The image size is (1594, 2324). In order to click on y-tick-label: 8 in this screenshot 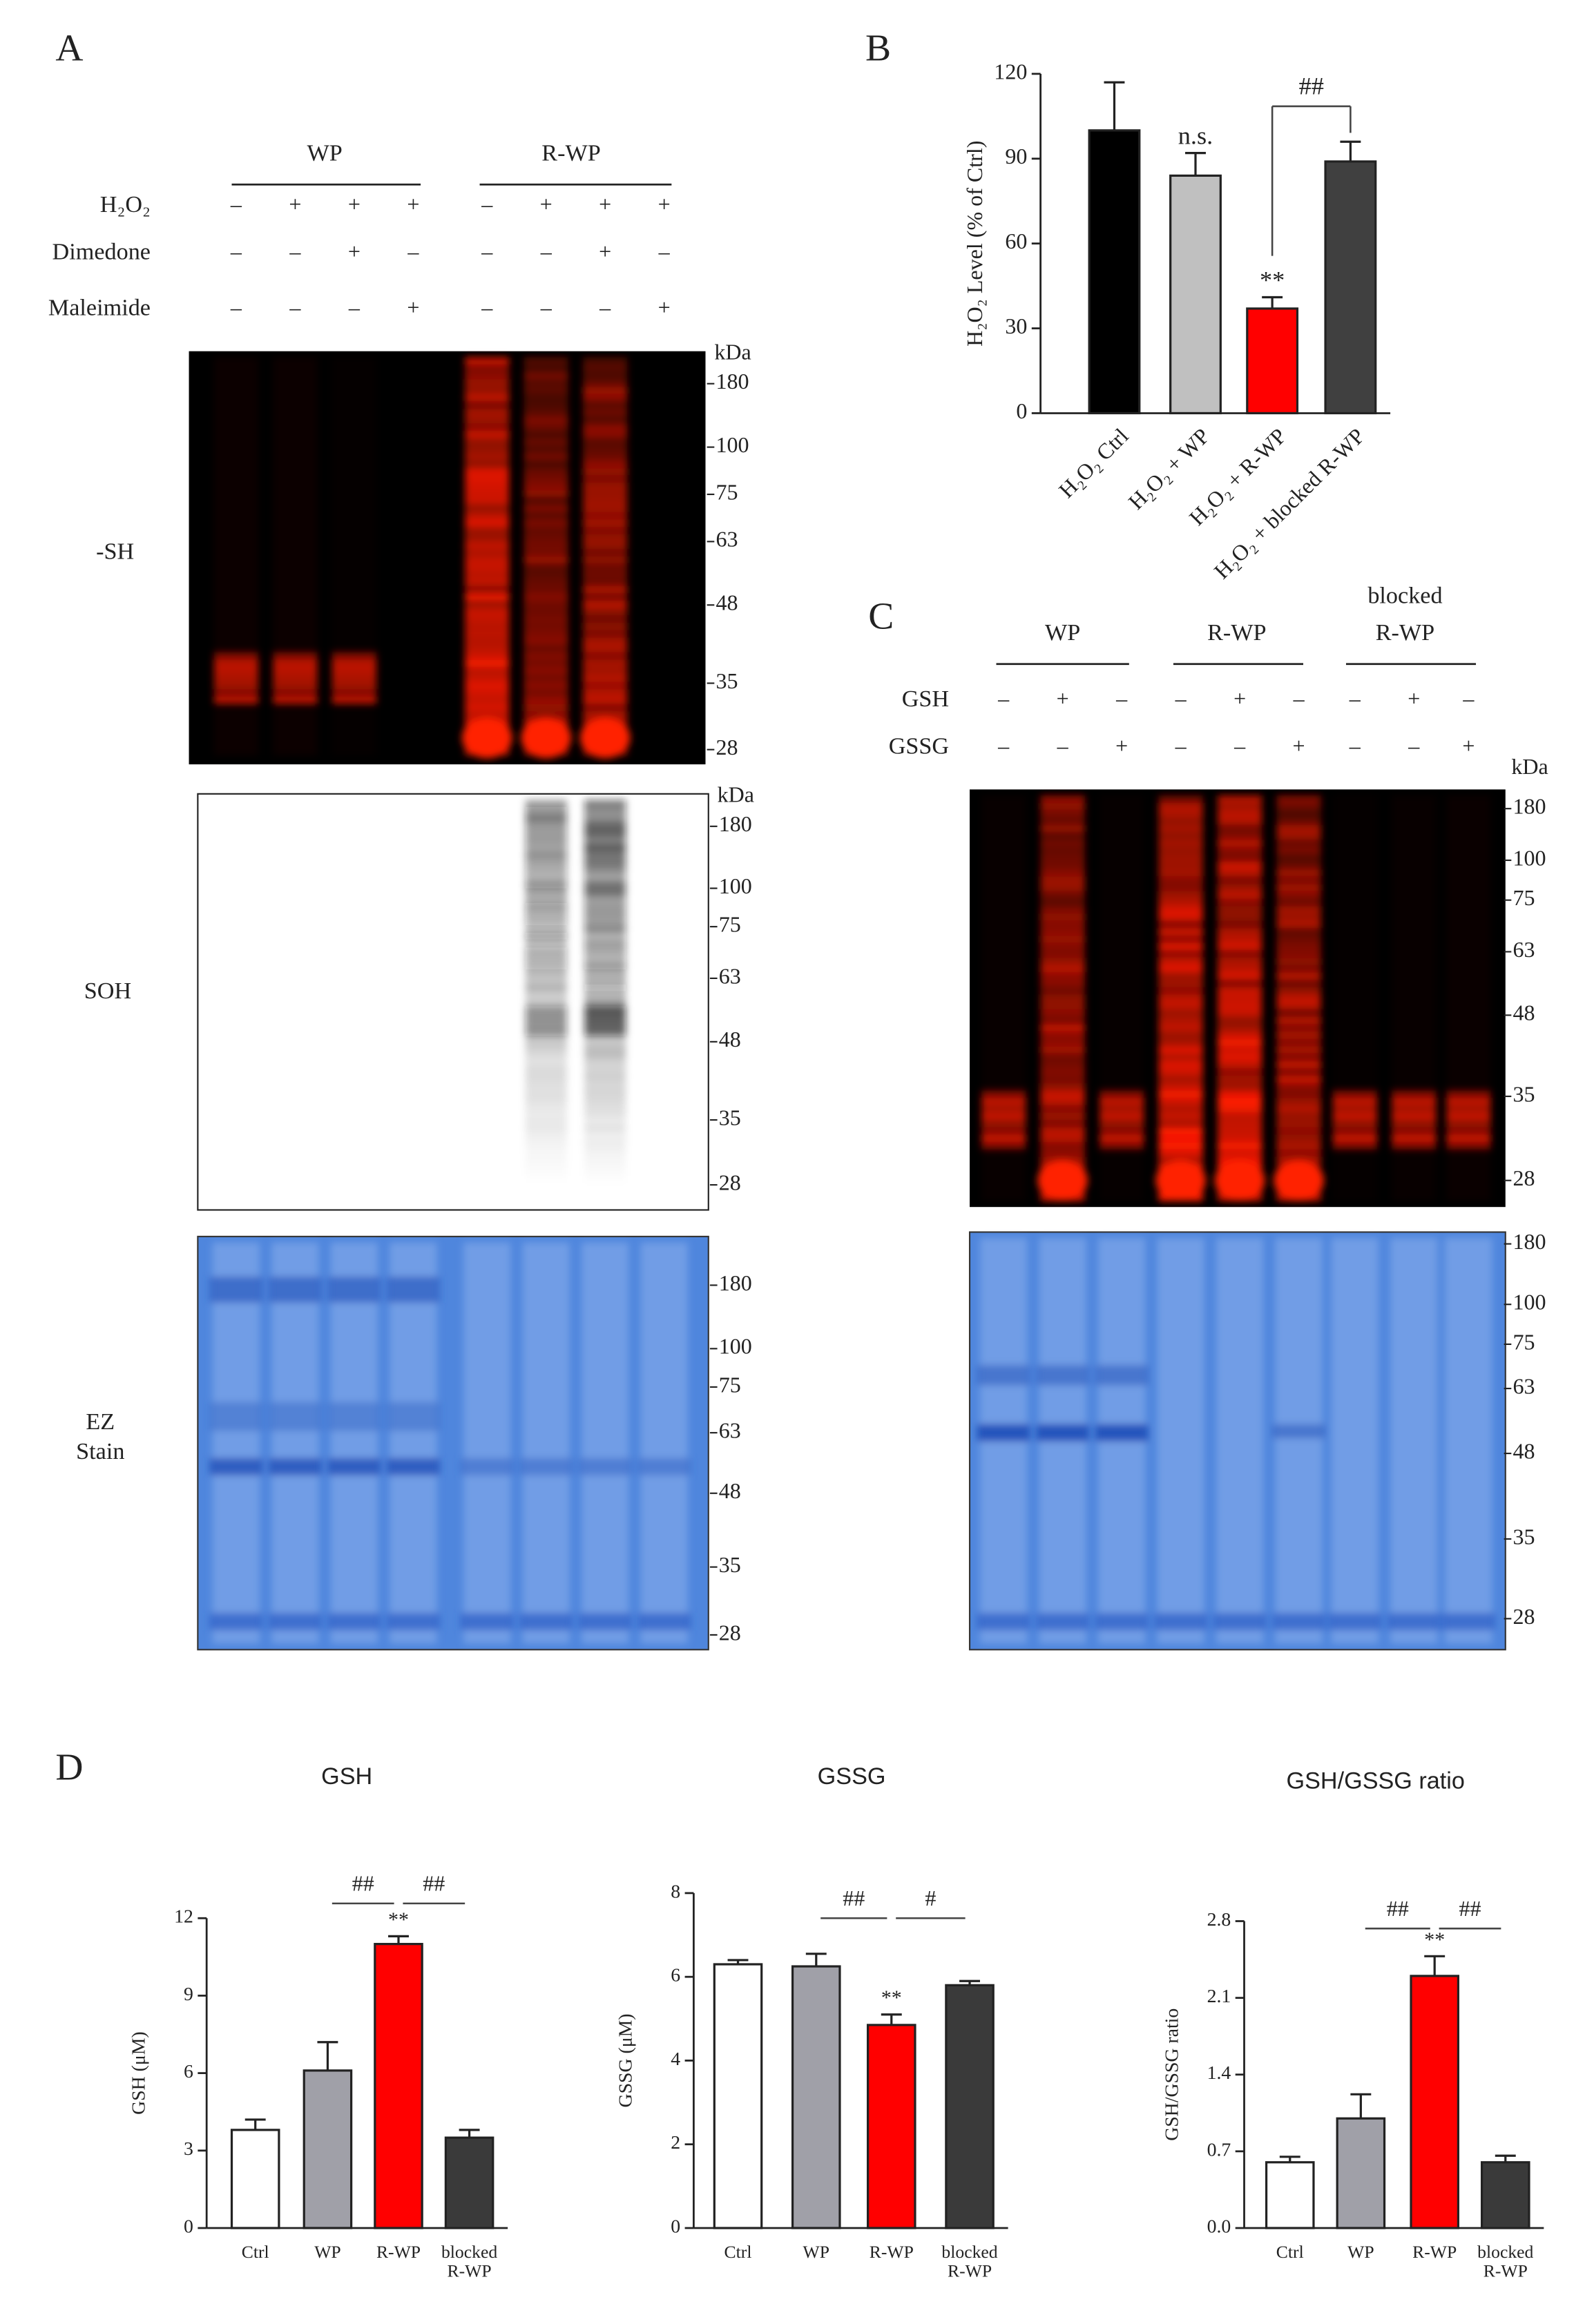, I will do `click(675, 1891)`.